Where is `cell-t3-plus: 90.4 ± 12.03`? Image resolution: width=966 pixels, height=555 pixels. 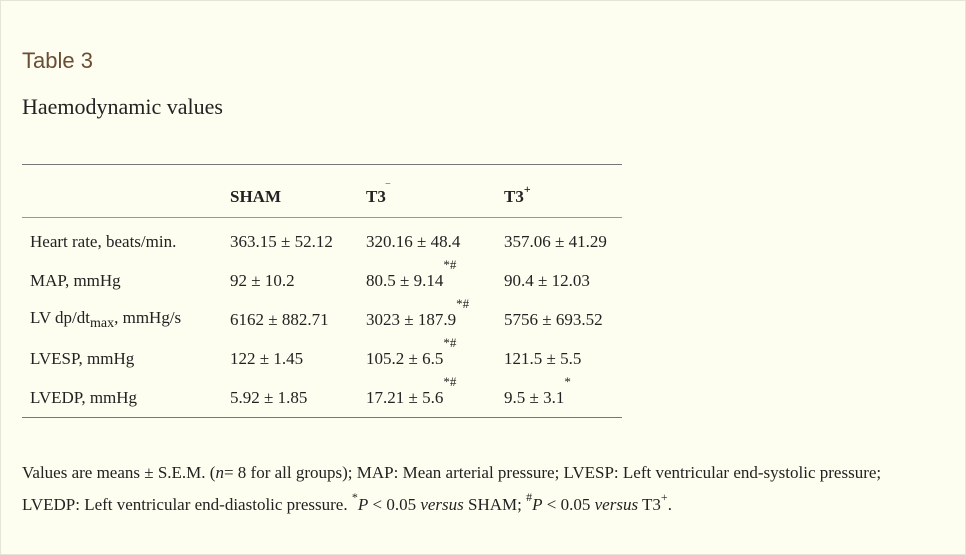
cell-t3-plus: 90.4 ± 12.03 is located at coordinates (563, 280).